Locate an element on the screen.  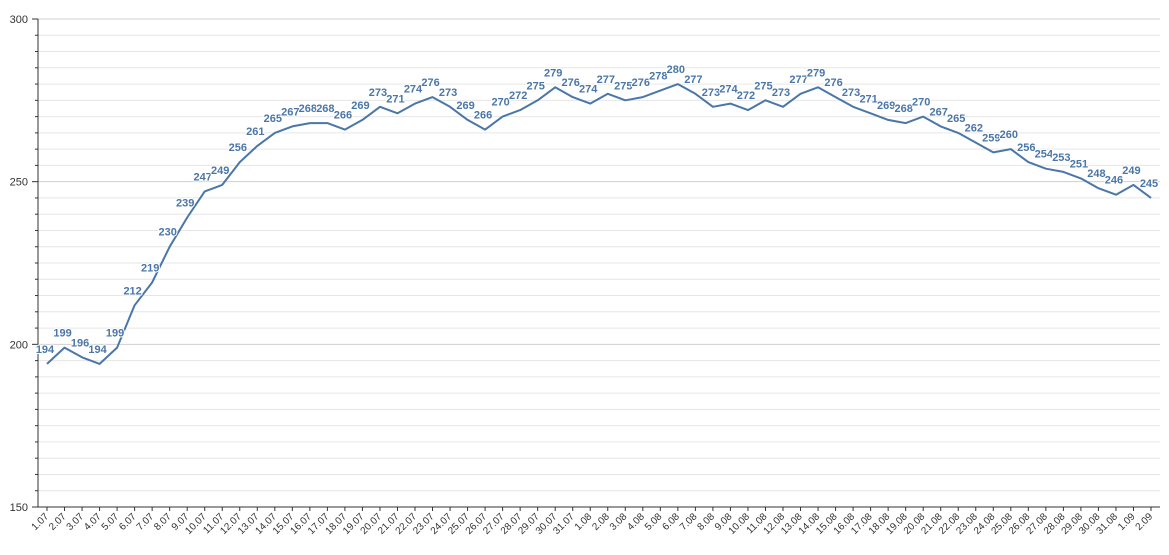
x-tick-label: 2.08 is located at coordinates (601, 522).